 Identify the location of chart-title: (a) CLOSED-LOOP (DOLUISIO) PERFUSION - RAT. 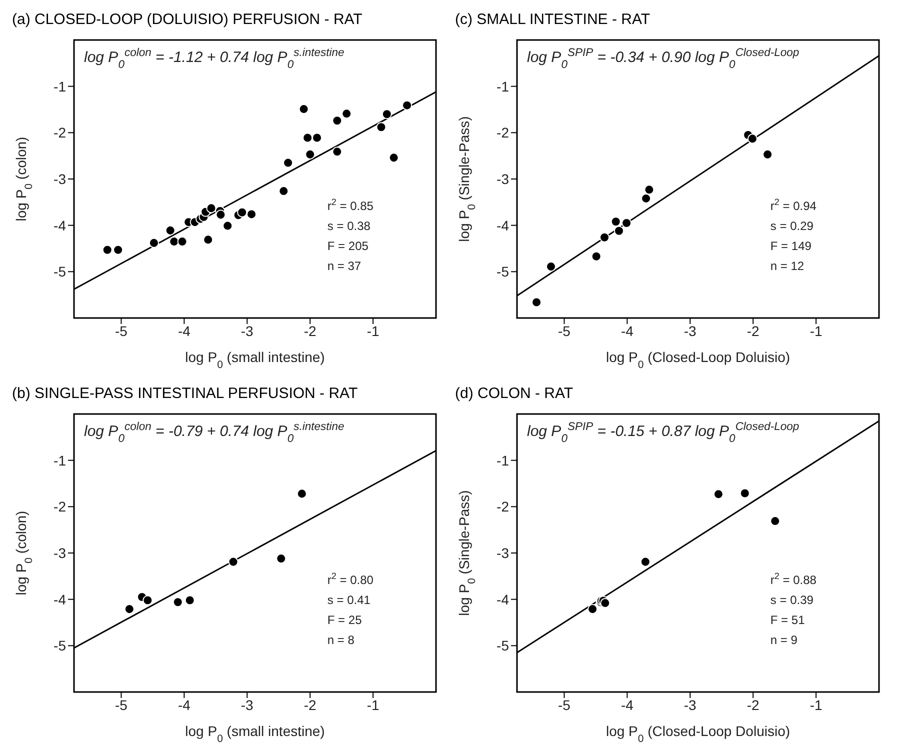
(187, 20).